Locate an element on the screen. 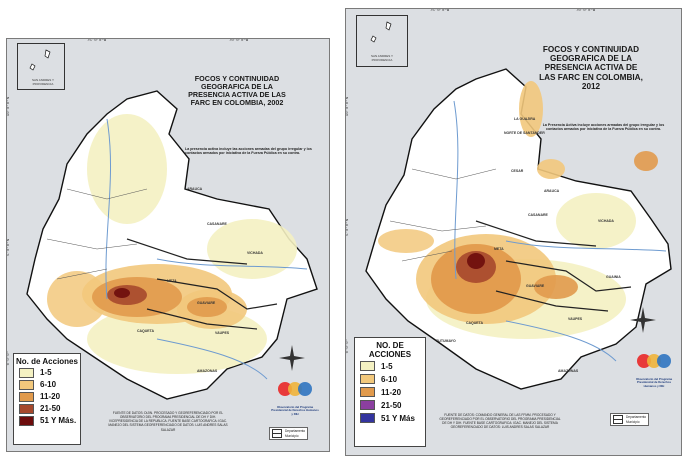 The width and height of the screenshot is (685, 461). legend-title: NO. DE ACCIONES is located at coordinates (390, 350).